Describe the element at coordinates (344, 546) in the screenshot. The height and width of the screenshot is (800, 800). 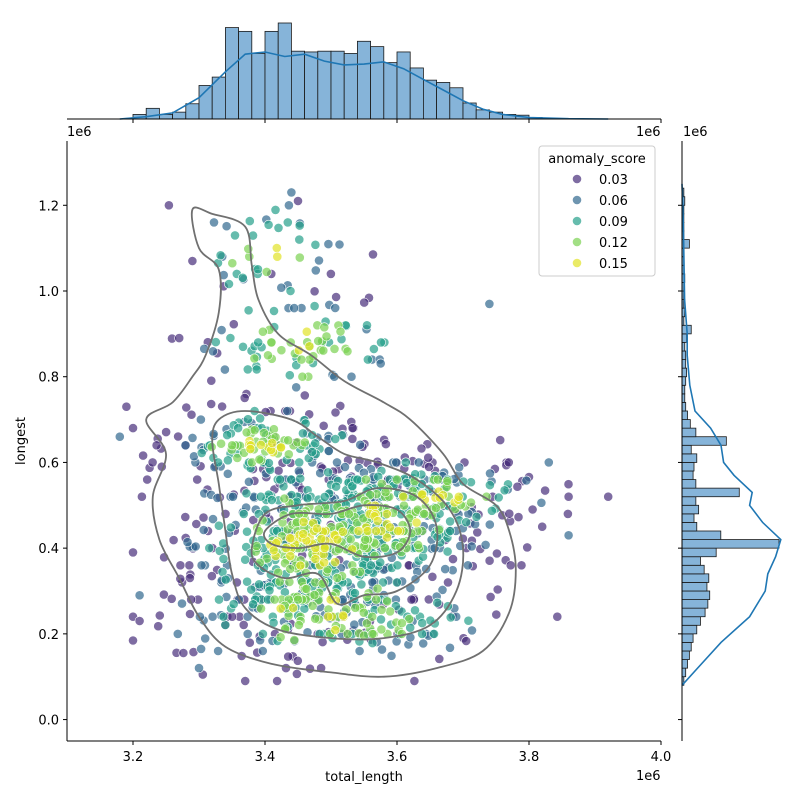
I see `kde-contour` at that location.